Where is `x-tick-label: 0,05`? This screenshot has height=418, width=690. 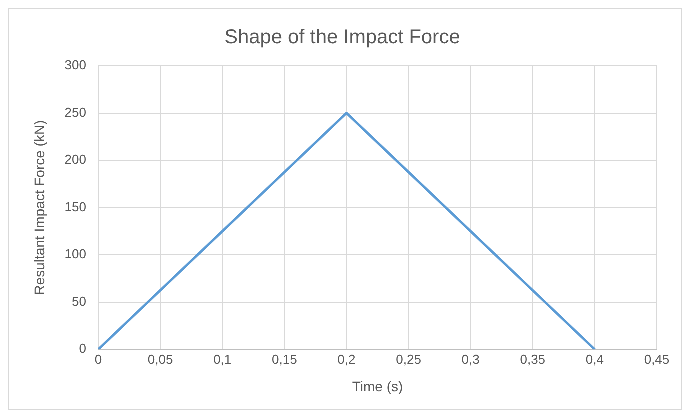 x-tick-label: 0,05 is located at coordinates (161, 359).